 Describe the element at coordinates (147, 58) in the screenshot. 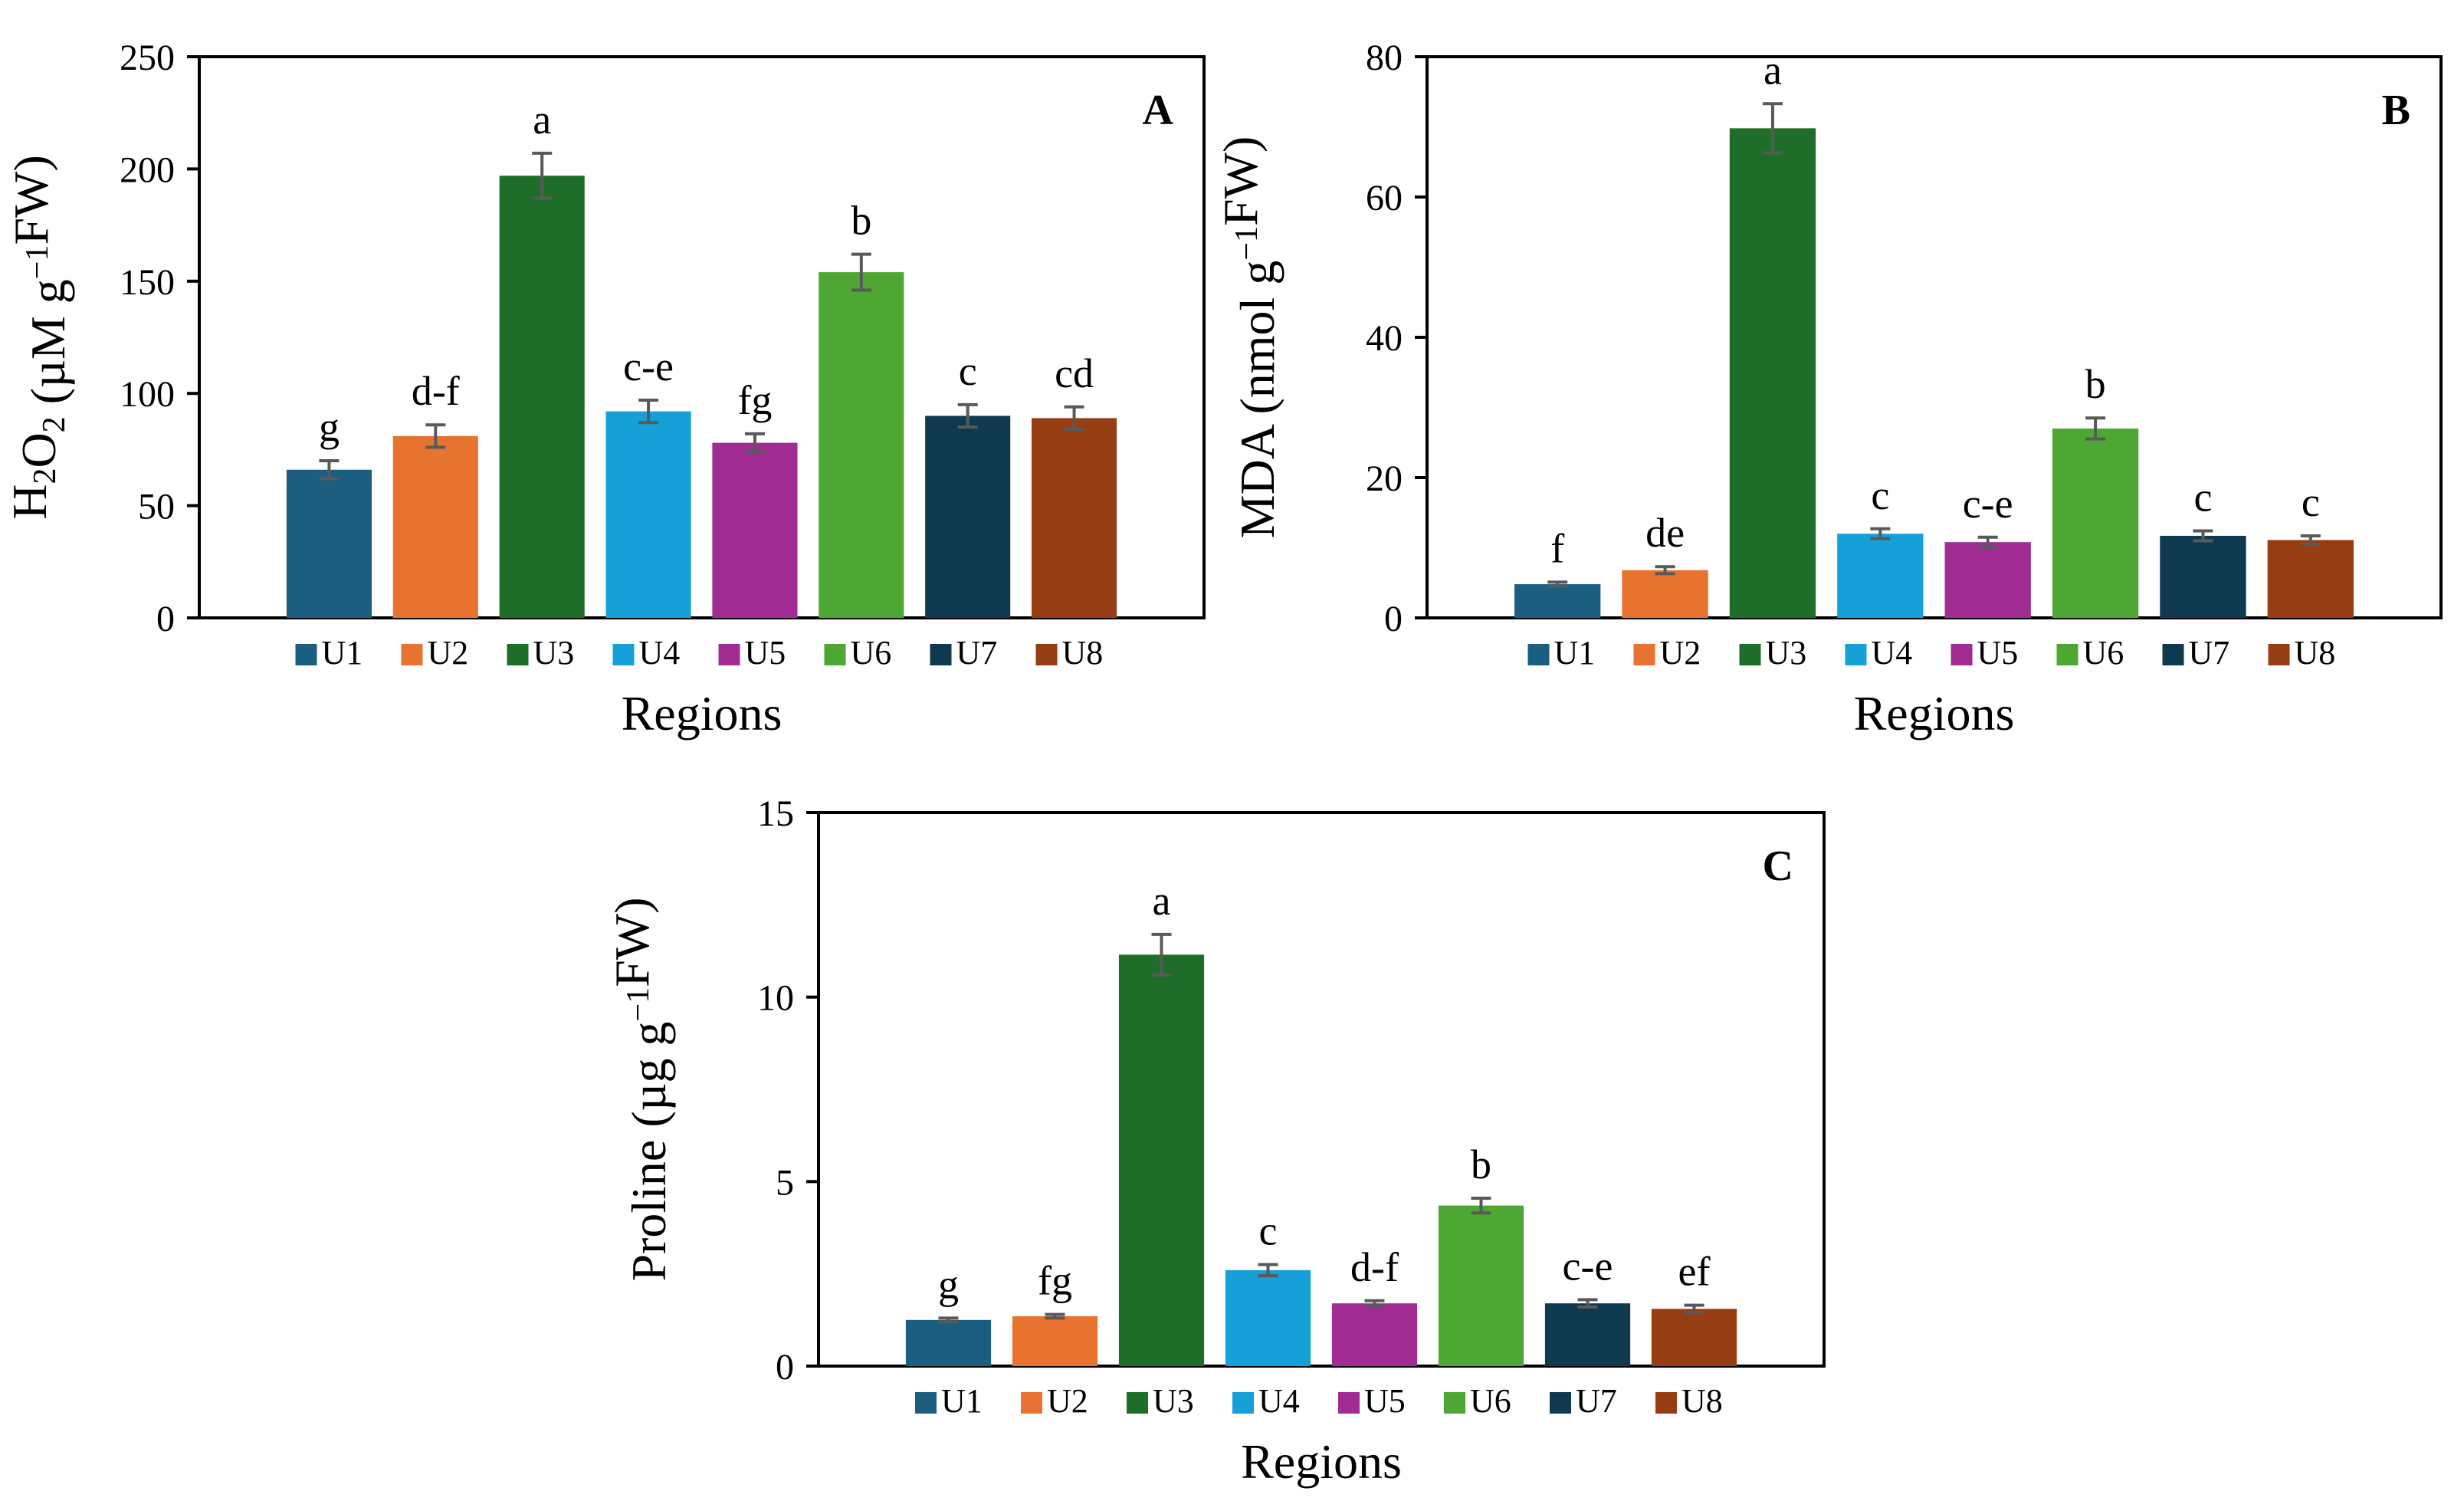

I see `y-tick-label: 250` at that location.